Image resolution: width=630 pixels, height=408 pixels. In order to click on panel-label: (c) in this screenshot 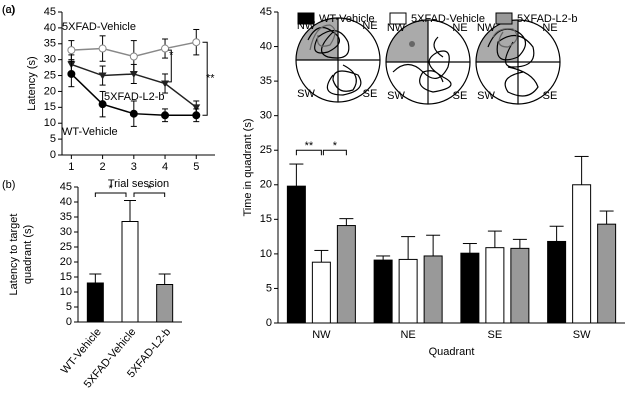, I will do `click(8, 10)`.